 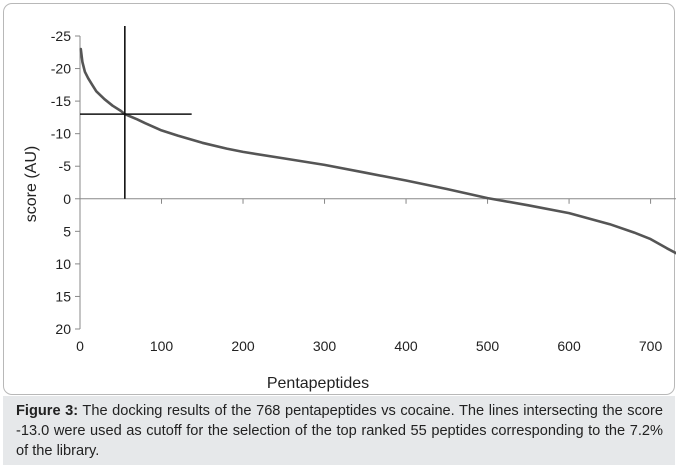 What do you see at coordinates (61, 36) in the screenshot?
I see `y-tick-label: -25` at bounding box center [61, 36].